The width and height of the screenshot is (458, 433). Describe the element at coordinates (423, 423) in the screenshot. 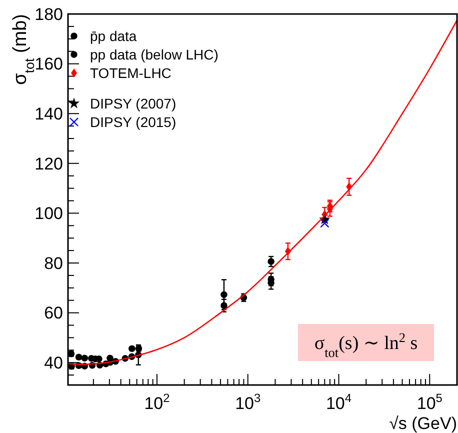

I see `x-axis-title: √s (GeV)` at that location.